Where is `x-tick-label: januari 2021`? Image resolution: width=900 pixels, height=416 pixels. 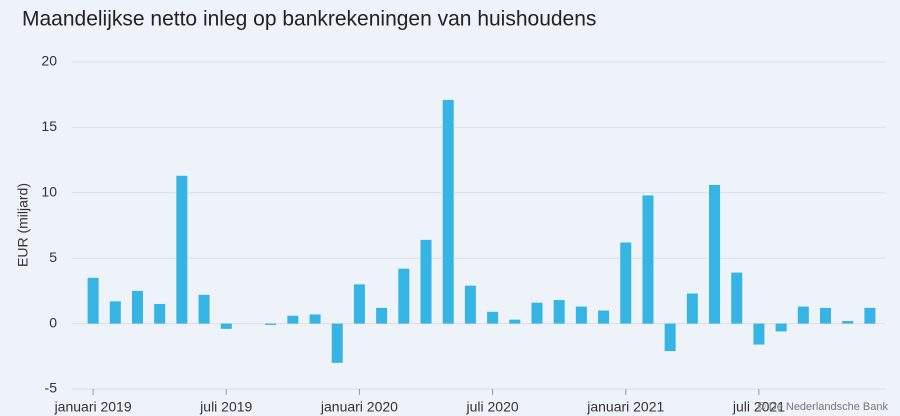 x-tick-label: januari 2021 is located at coordinates (625, 407).